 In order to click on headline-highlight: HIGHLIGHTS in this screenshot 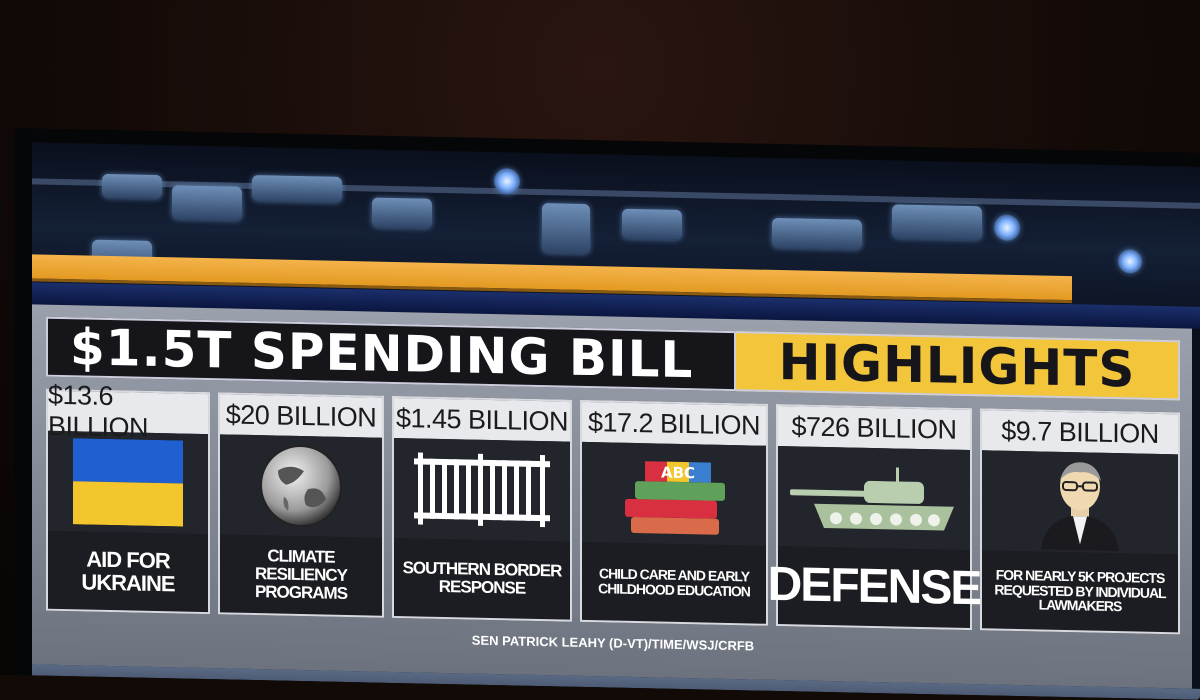, I will do `click(958, 365)`.